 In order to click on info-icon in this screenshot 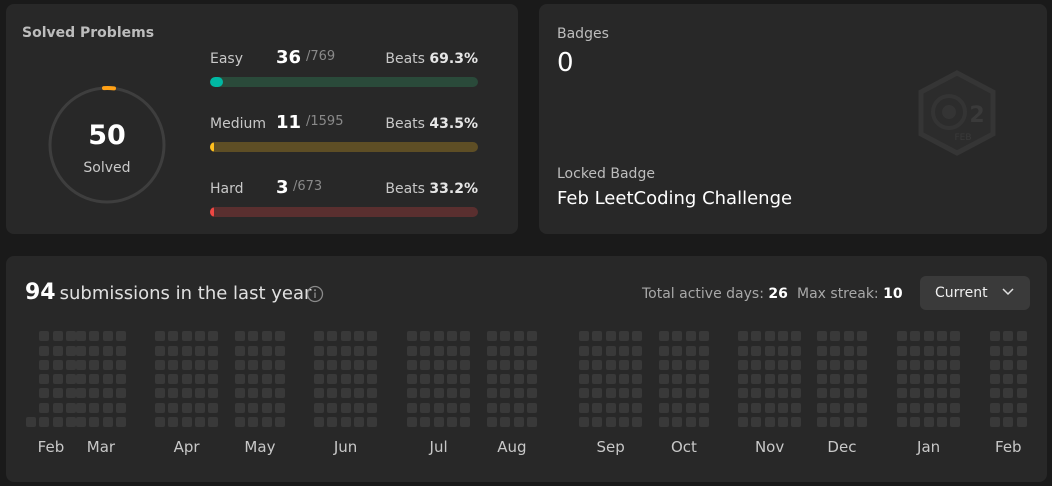, I will do `click(315, 294)`.